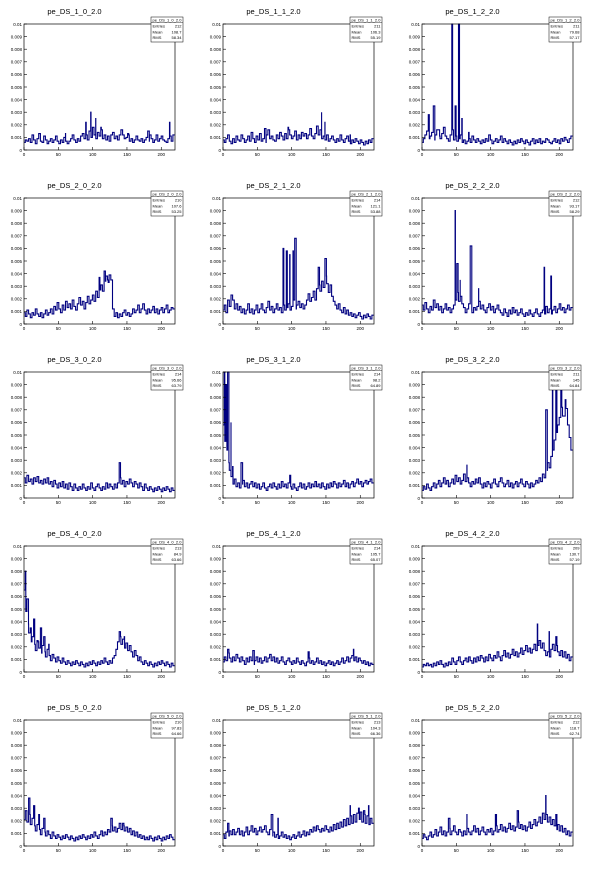 This screenshot has width=596, height=872. Describe the element at coordinates (375, 37) in the screenshot. I see `stats-value-rms: 55.19` at that location.